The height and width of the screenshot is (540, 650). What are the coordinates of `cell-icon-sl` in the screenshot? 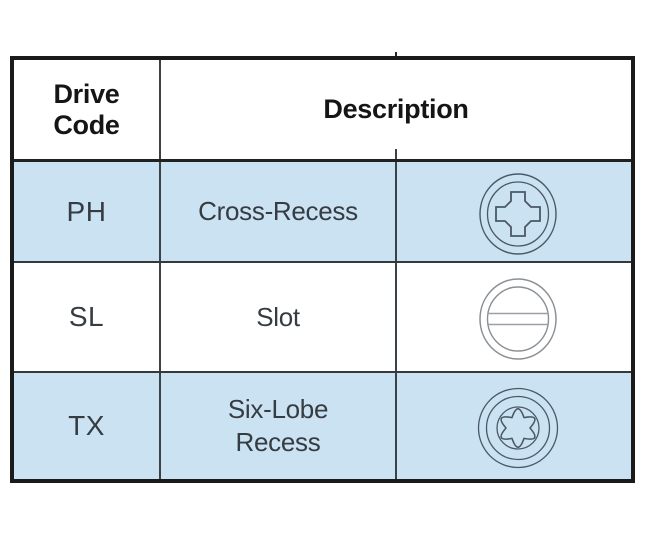 It's located at (514, 317).